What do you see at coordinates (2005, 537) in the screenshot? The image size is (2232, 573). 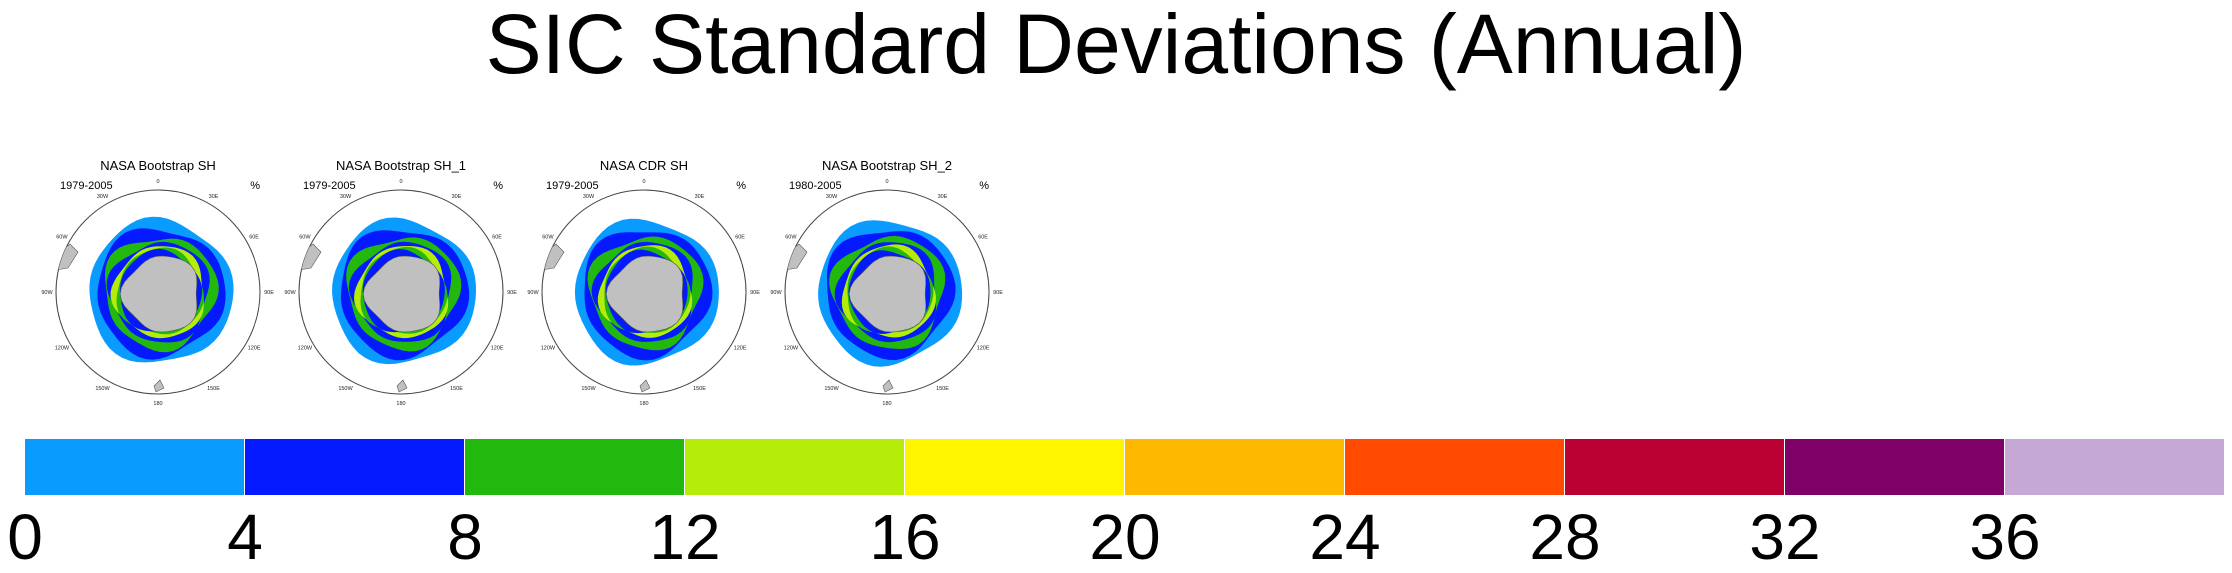 I see `colorbar-tick-label: 36` at bounding box center [2005, 537].